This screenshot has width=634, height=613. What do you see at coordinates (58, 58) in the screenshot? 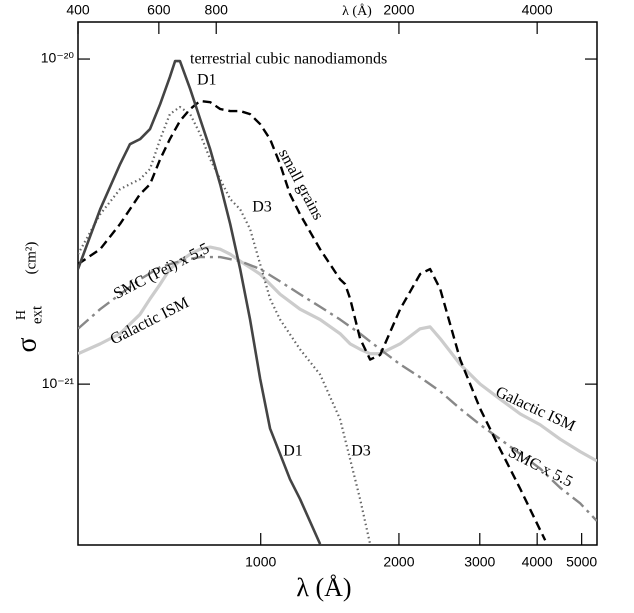
I see `y-tick-label: 10⁻²⁰` at bounding box center [58, 58].